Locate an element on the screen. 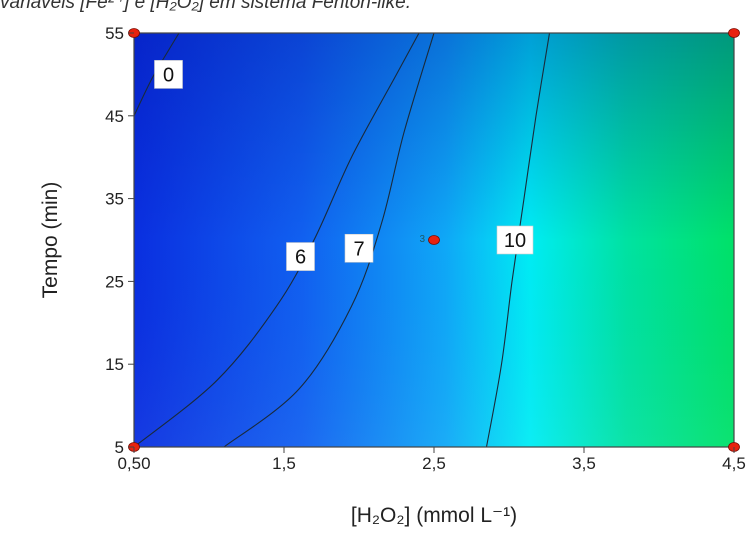  contour-label-7: 7 is located at coordinates (358, 249).